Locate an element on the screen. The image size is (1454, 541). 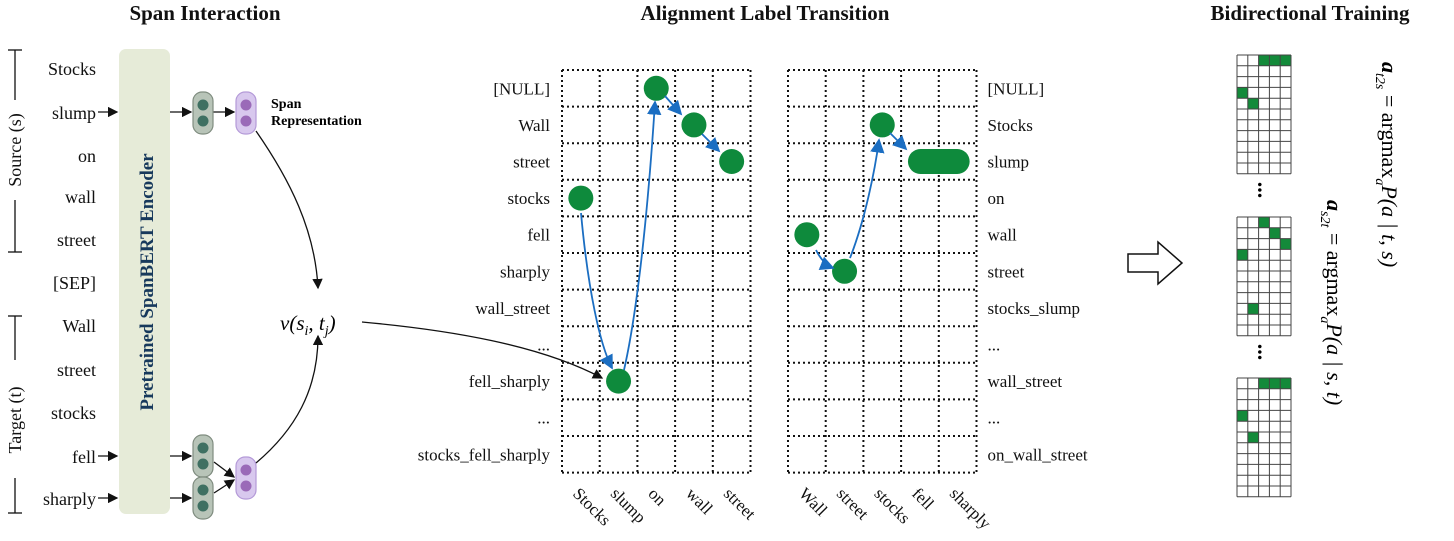
row-label: stocks is located at coordinates (529, 198).